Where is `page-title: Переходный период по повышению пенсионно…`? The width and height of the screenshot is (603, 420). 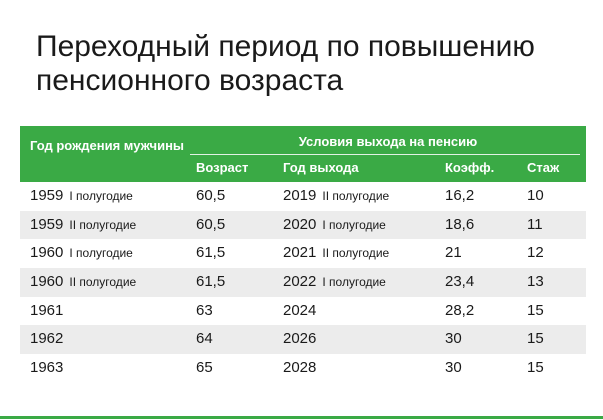
page-title: Переходный период по повышению пенсионно… is located at coordinates (311, 64).